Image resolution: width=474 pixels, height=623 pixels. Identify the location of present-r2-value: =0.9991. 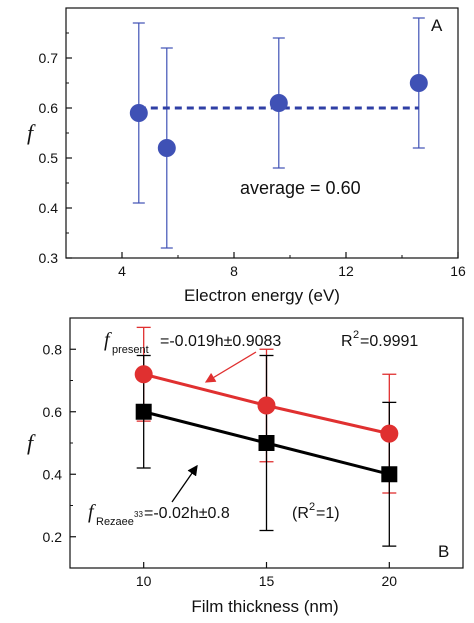
(389, 341).